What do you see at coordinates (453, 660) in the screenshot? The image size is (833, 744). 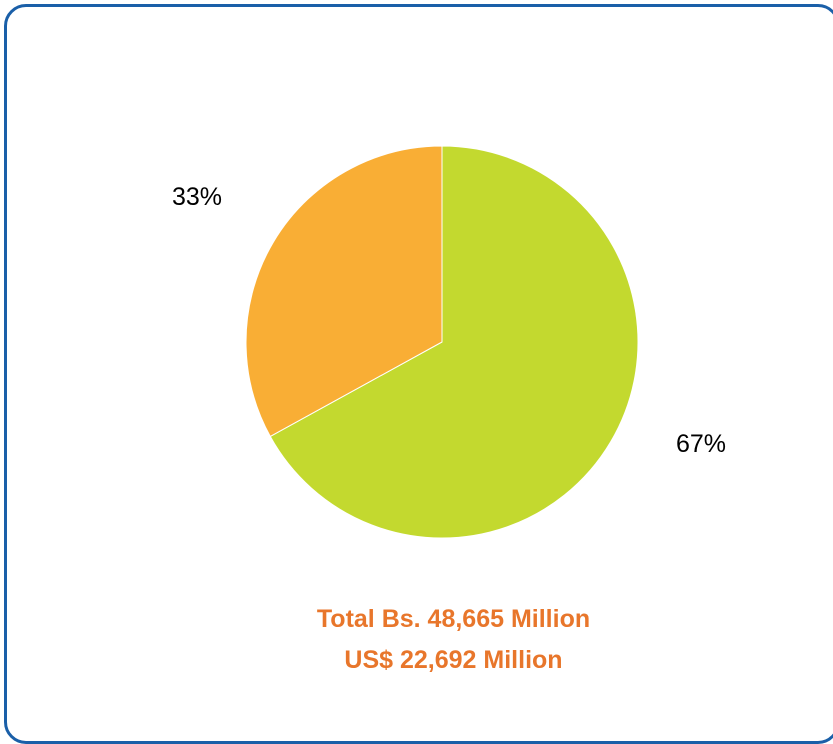 I see `total-usd-text: US$ 22,692 Million` at bounding box center [453, 660].